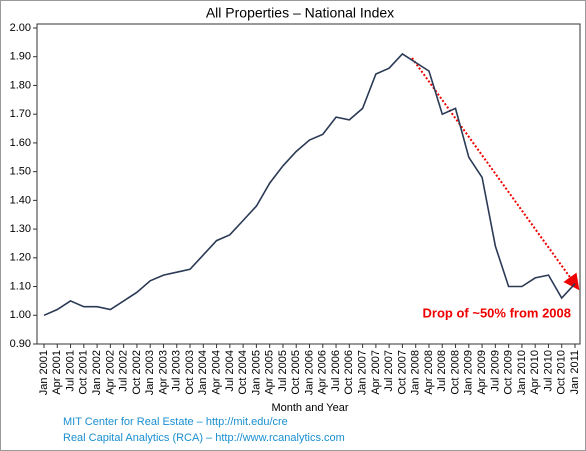 The image size is (586, 451). I want to click on x-tick-label: Apr 2007, so click(376, 372).